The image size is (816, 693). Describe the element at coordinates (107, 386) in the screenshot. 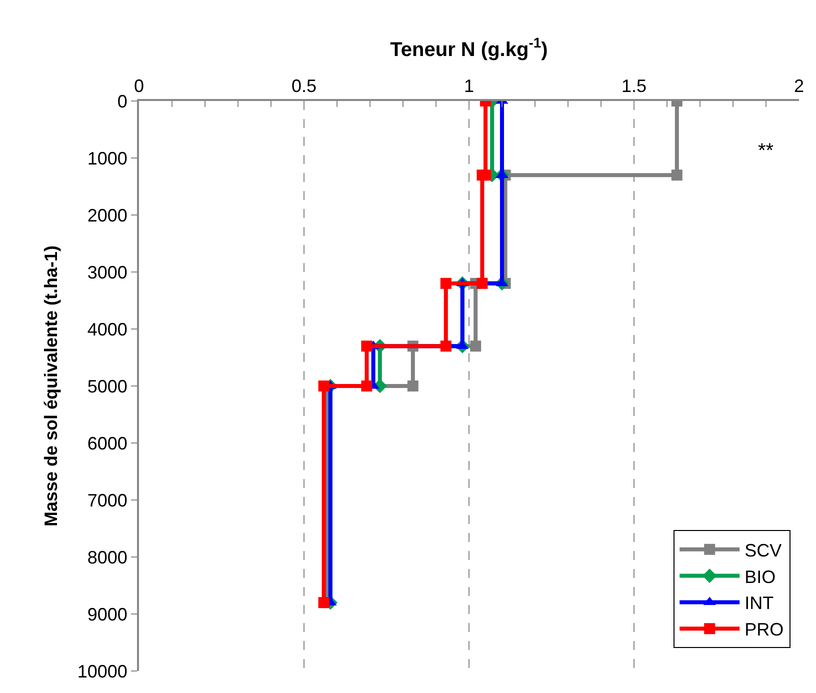

I see `y-tick-label: 5000` at that location.